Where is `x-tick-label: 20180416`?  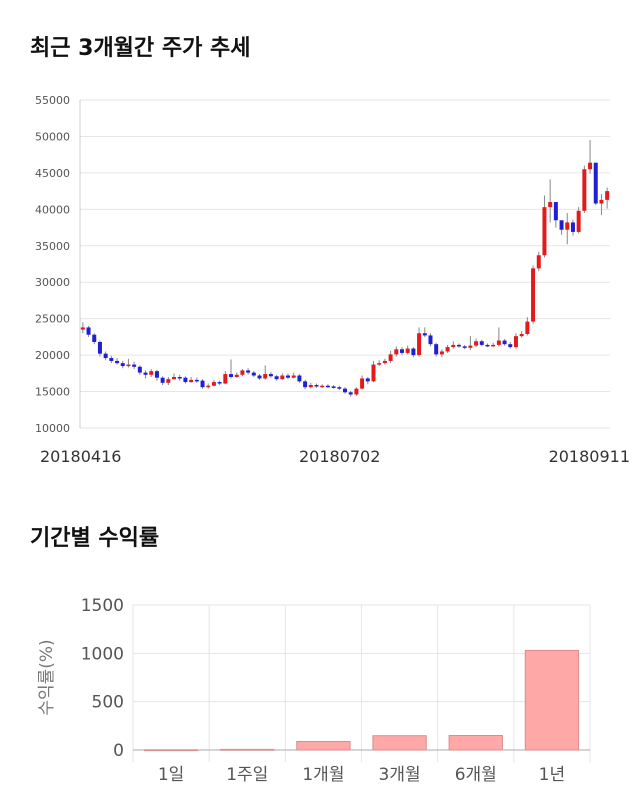
x-tick-label: 20180416 is located at coordinates (80, 456).